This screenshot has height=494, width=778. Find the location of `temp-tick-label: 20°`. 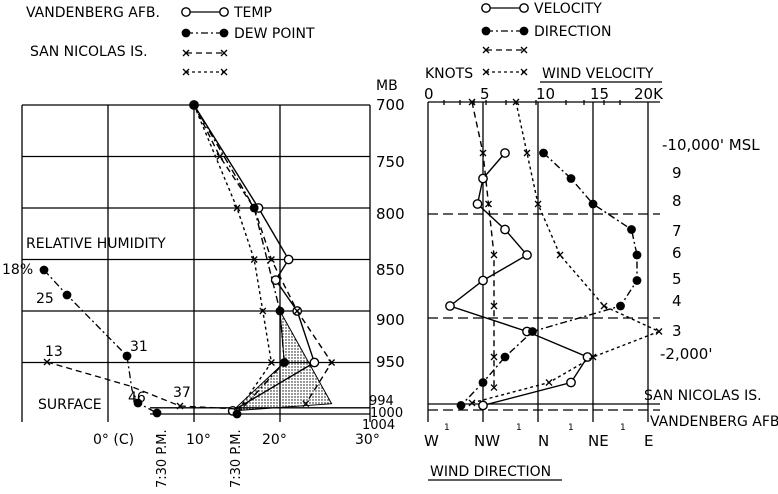

temp-tick-label: 20° is located at coordinates (274, 440).